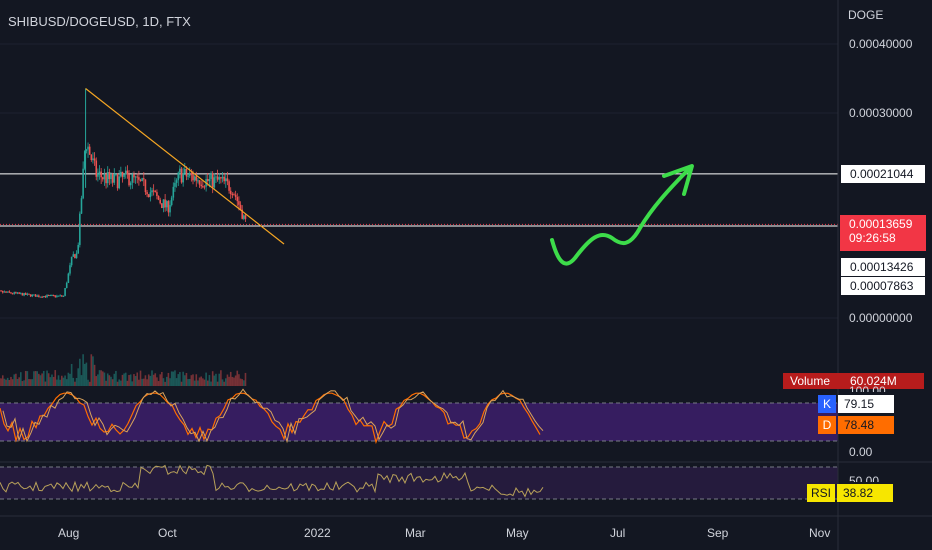 The height and width of the screenshot is (550, 932). I want to click on projection-arrow, so click(621, 216).